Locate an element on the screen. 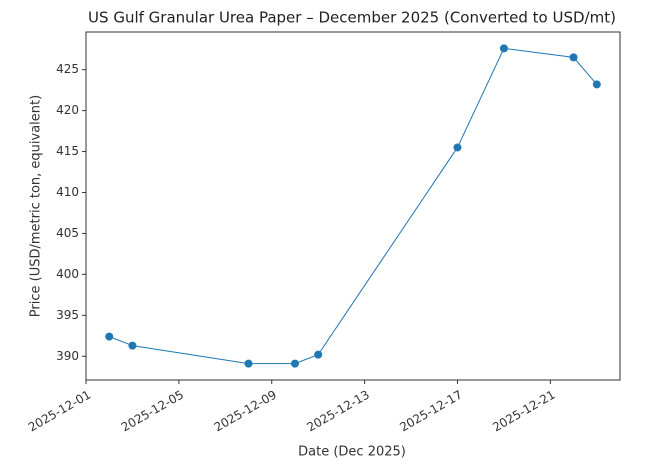  x-tick-label: 2025-12-01 is located at coordinates (59, 411).